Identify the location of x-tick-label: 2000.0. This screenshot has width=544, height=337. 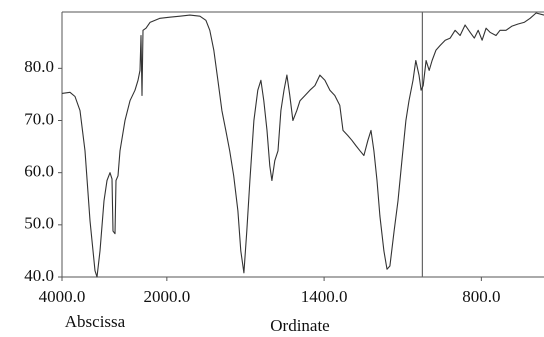
(166, 296).